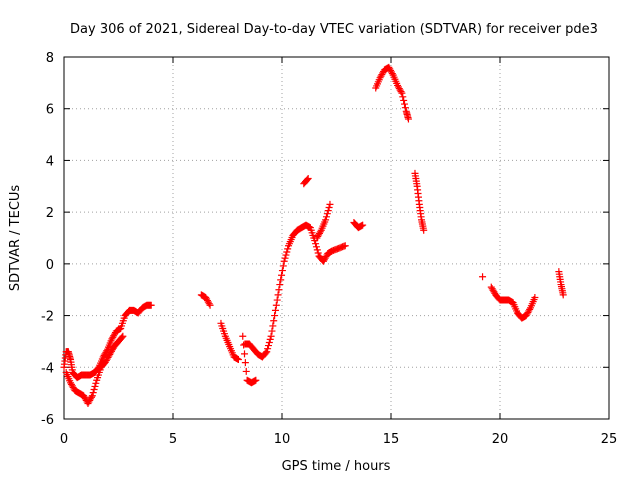 The image size is (640, 480). What do you see at coordinates (609, 439) in the screenshot?
I see `x-tick-label: 25` at bounding box center [609, 439].